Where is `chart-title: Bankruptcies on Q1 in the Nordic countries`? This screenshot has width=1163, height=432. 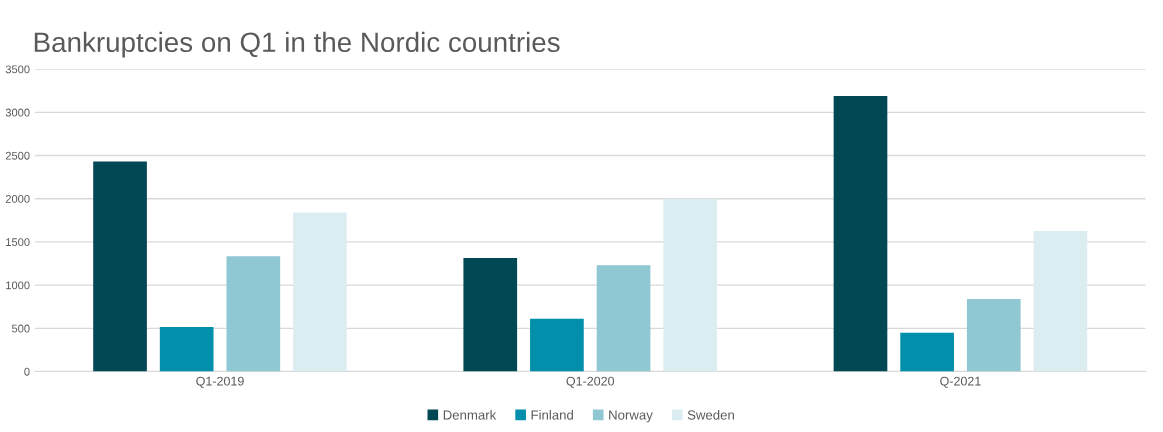 chart-title: Bankruptcies on Q1 in the Nordic countries is located at coordinates (297, 44).